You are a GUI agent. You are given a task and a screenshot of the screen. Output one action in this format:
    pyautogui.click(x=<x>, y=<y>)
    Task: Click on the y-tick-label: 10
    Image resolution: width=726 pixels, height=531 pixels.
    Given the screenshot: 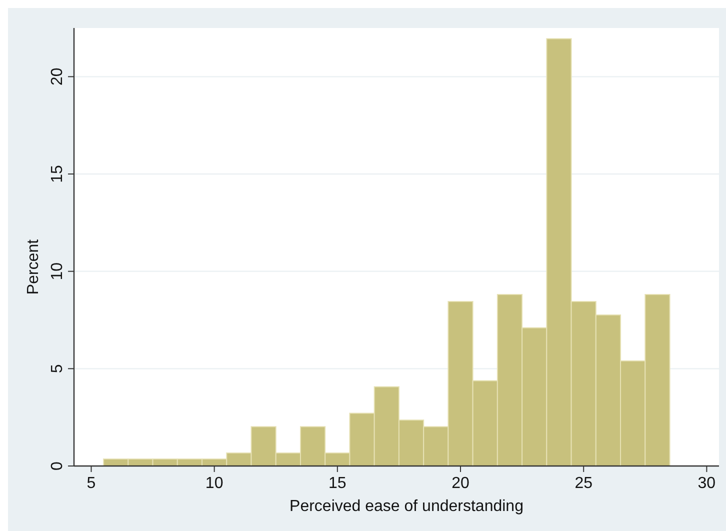 What is the action you would take?
    pyautogui.click(x=57, y=271)
    